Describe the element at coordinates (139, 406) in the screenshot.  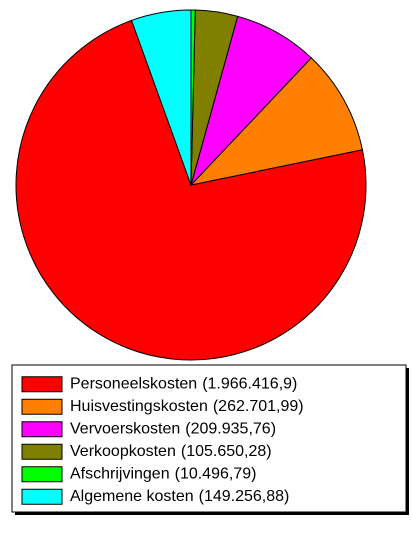
I see `legend-name: Huisvestingskosten` at that location.